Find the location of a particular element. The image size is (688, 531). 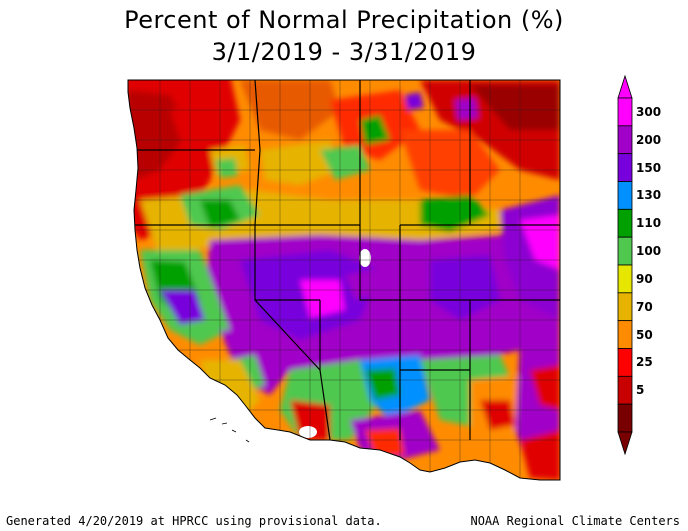

legend-label: 200 is located at coordinates (649, 139).